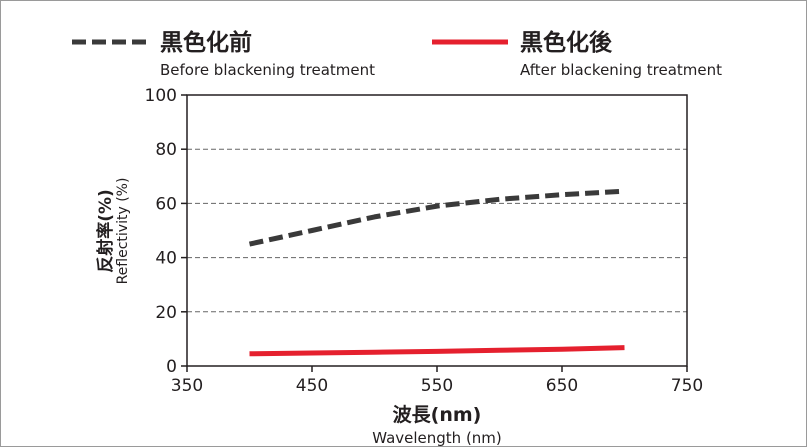 The width and height of the screenshot is (807, 447). Describe the element at coordinates (437, 438) in the screenshot. I see `x-axis-title-en: Wavelength (nm)` at that location.